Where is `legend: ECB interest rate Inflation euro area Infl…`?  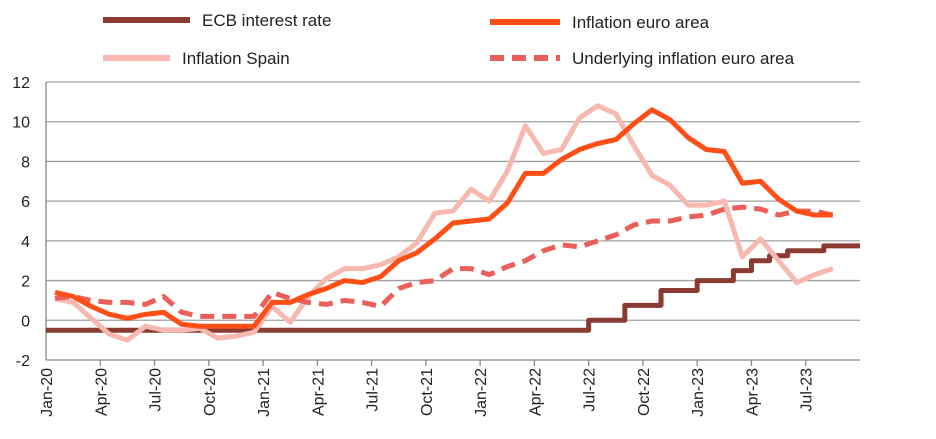 legend: ECB interest rate Inflation euro area Infl… is located at coordinates (449, 39).